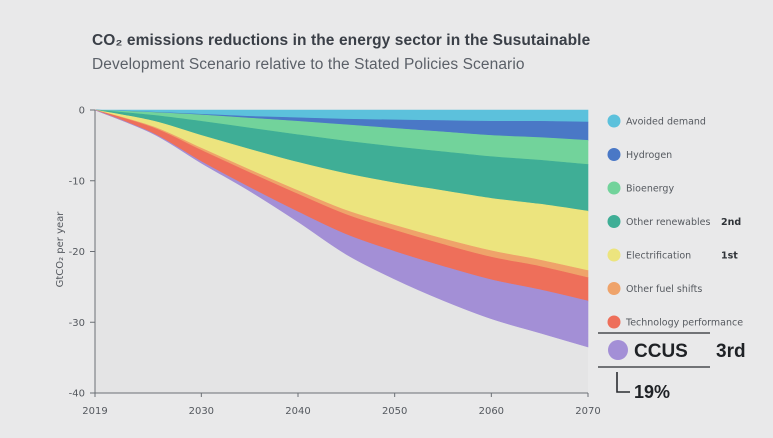 The image size is (773, 438). I want to click on y-tick-label: 0, so click(82, 111).